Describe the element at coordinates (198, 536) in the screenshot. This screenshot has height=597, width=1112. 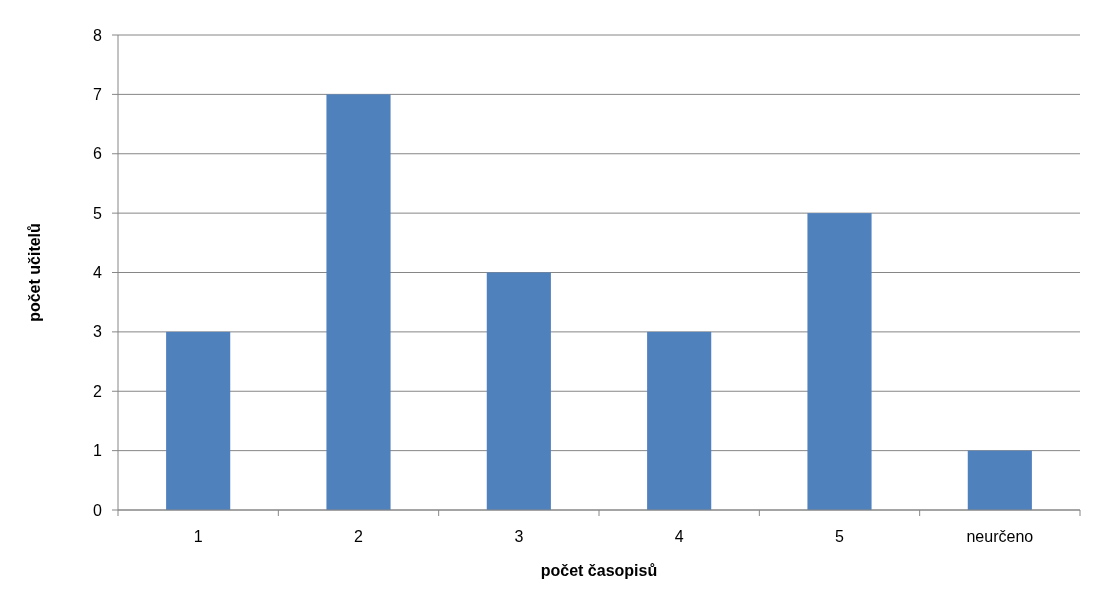
I see `x-tick-label: 1` at that location.